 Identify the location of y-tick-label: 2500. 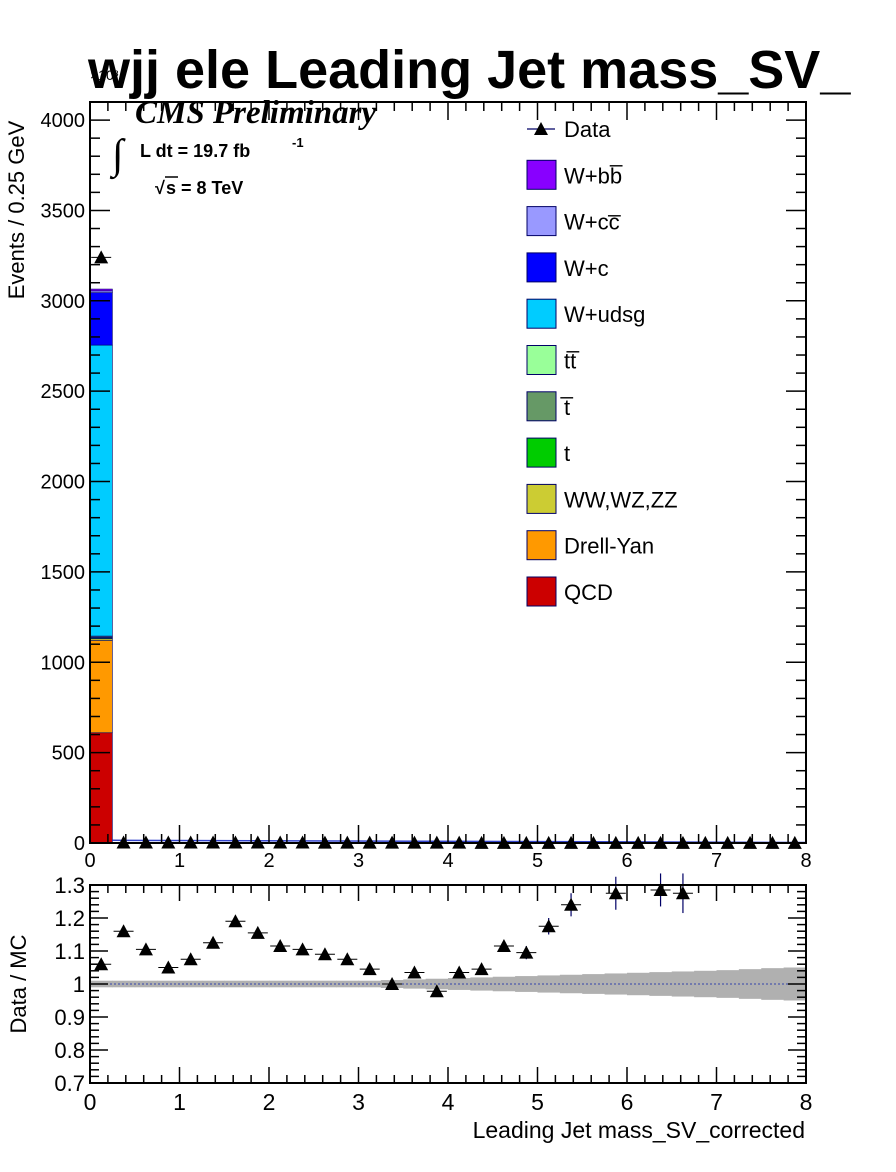
(63, 392).